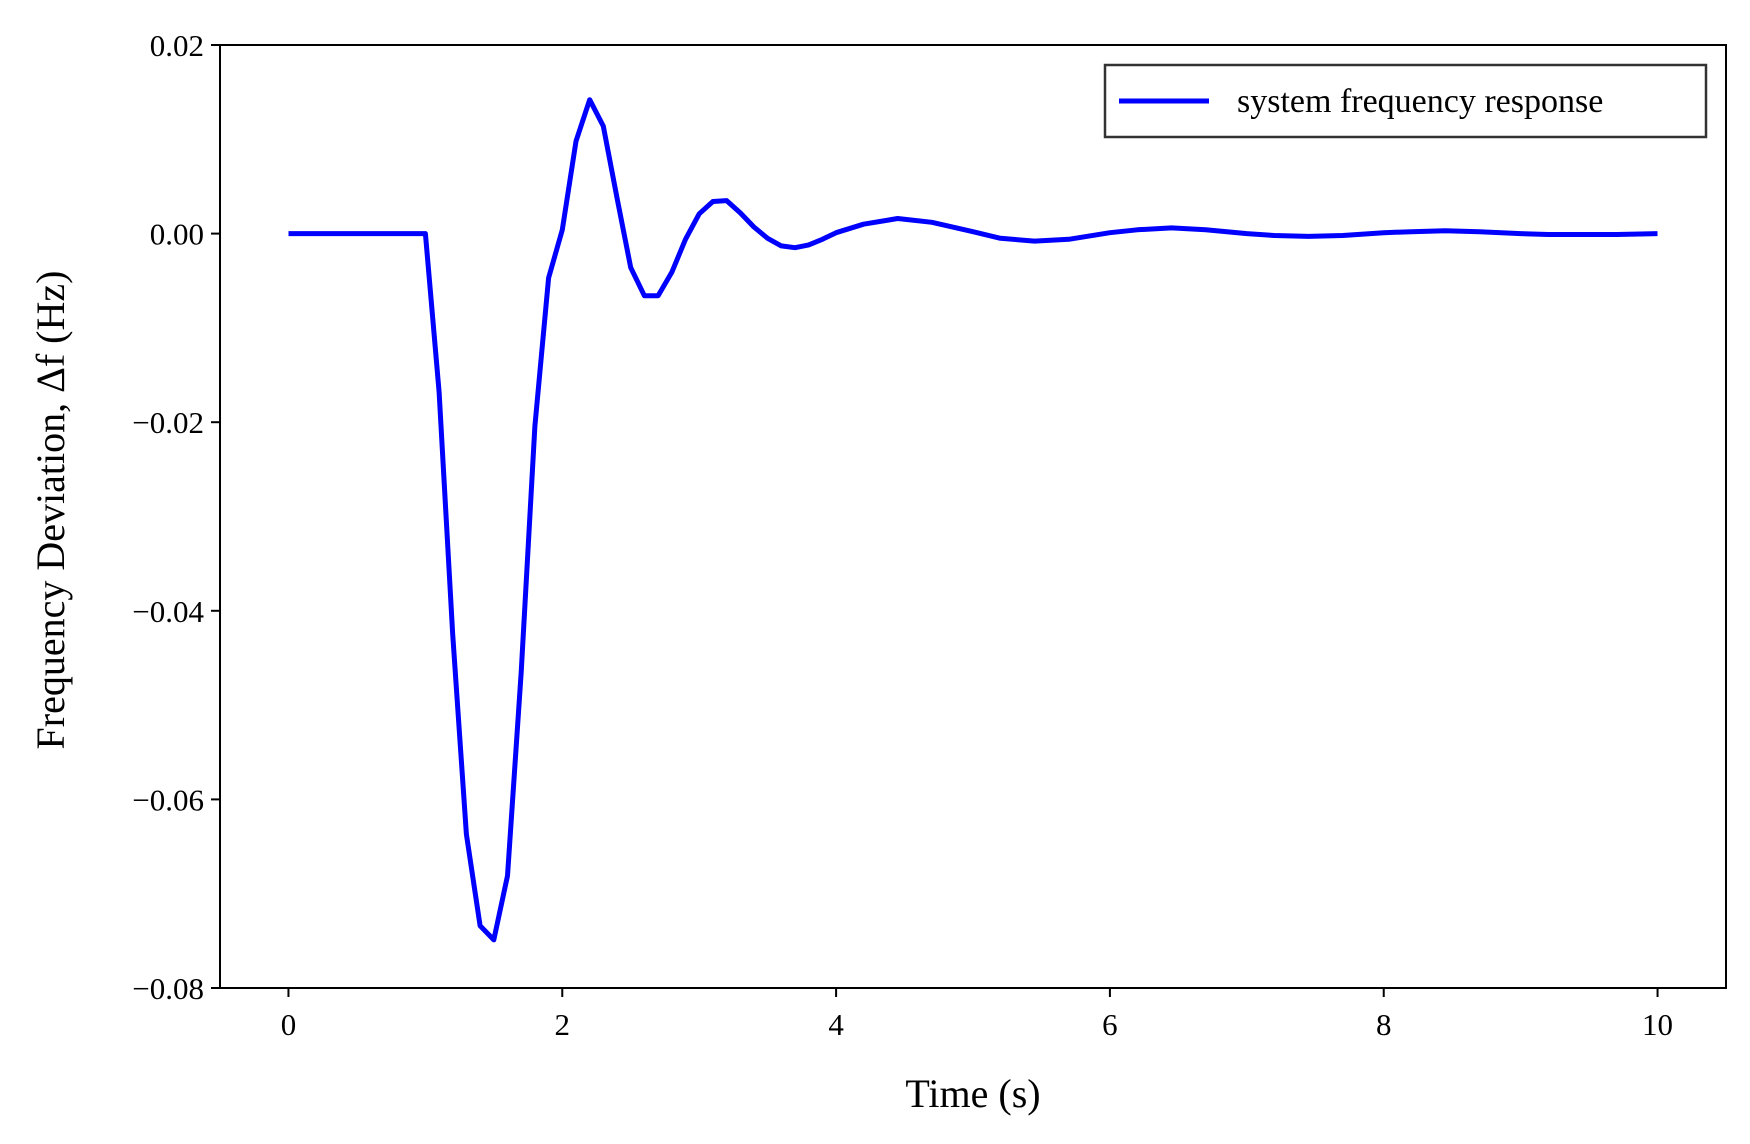  Describe the element at coordinates (1420, 101) in the screenshot. I see `legend-label: system frequency response` at that location.